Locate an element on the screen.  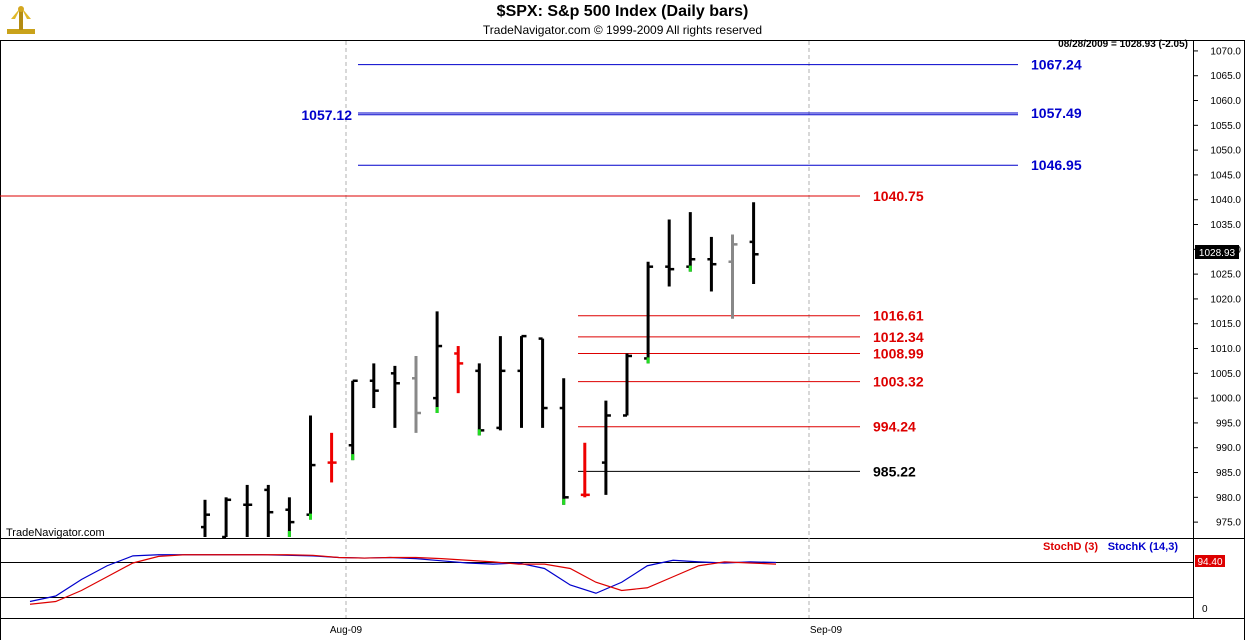
stoch-zero-label: 0 is located at coordinates (1205, 609).